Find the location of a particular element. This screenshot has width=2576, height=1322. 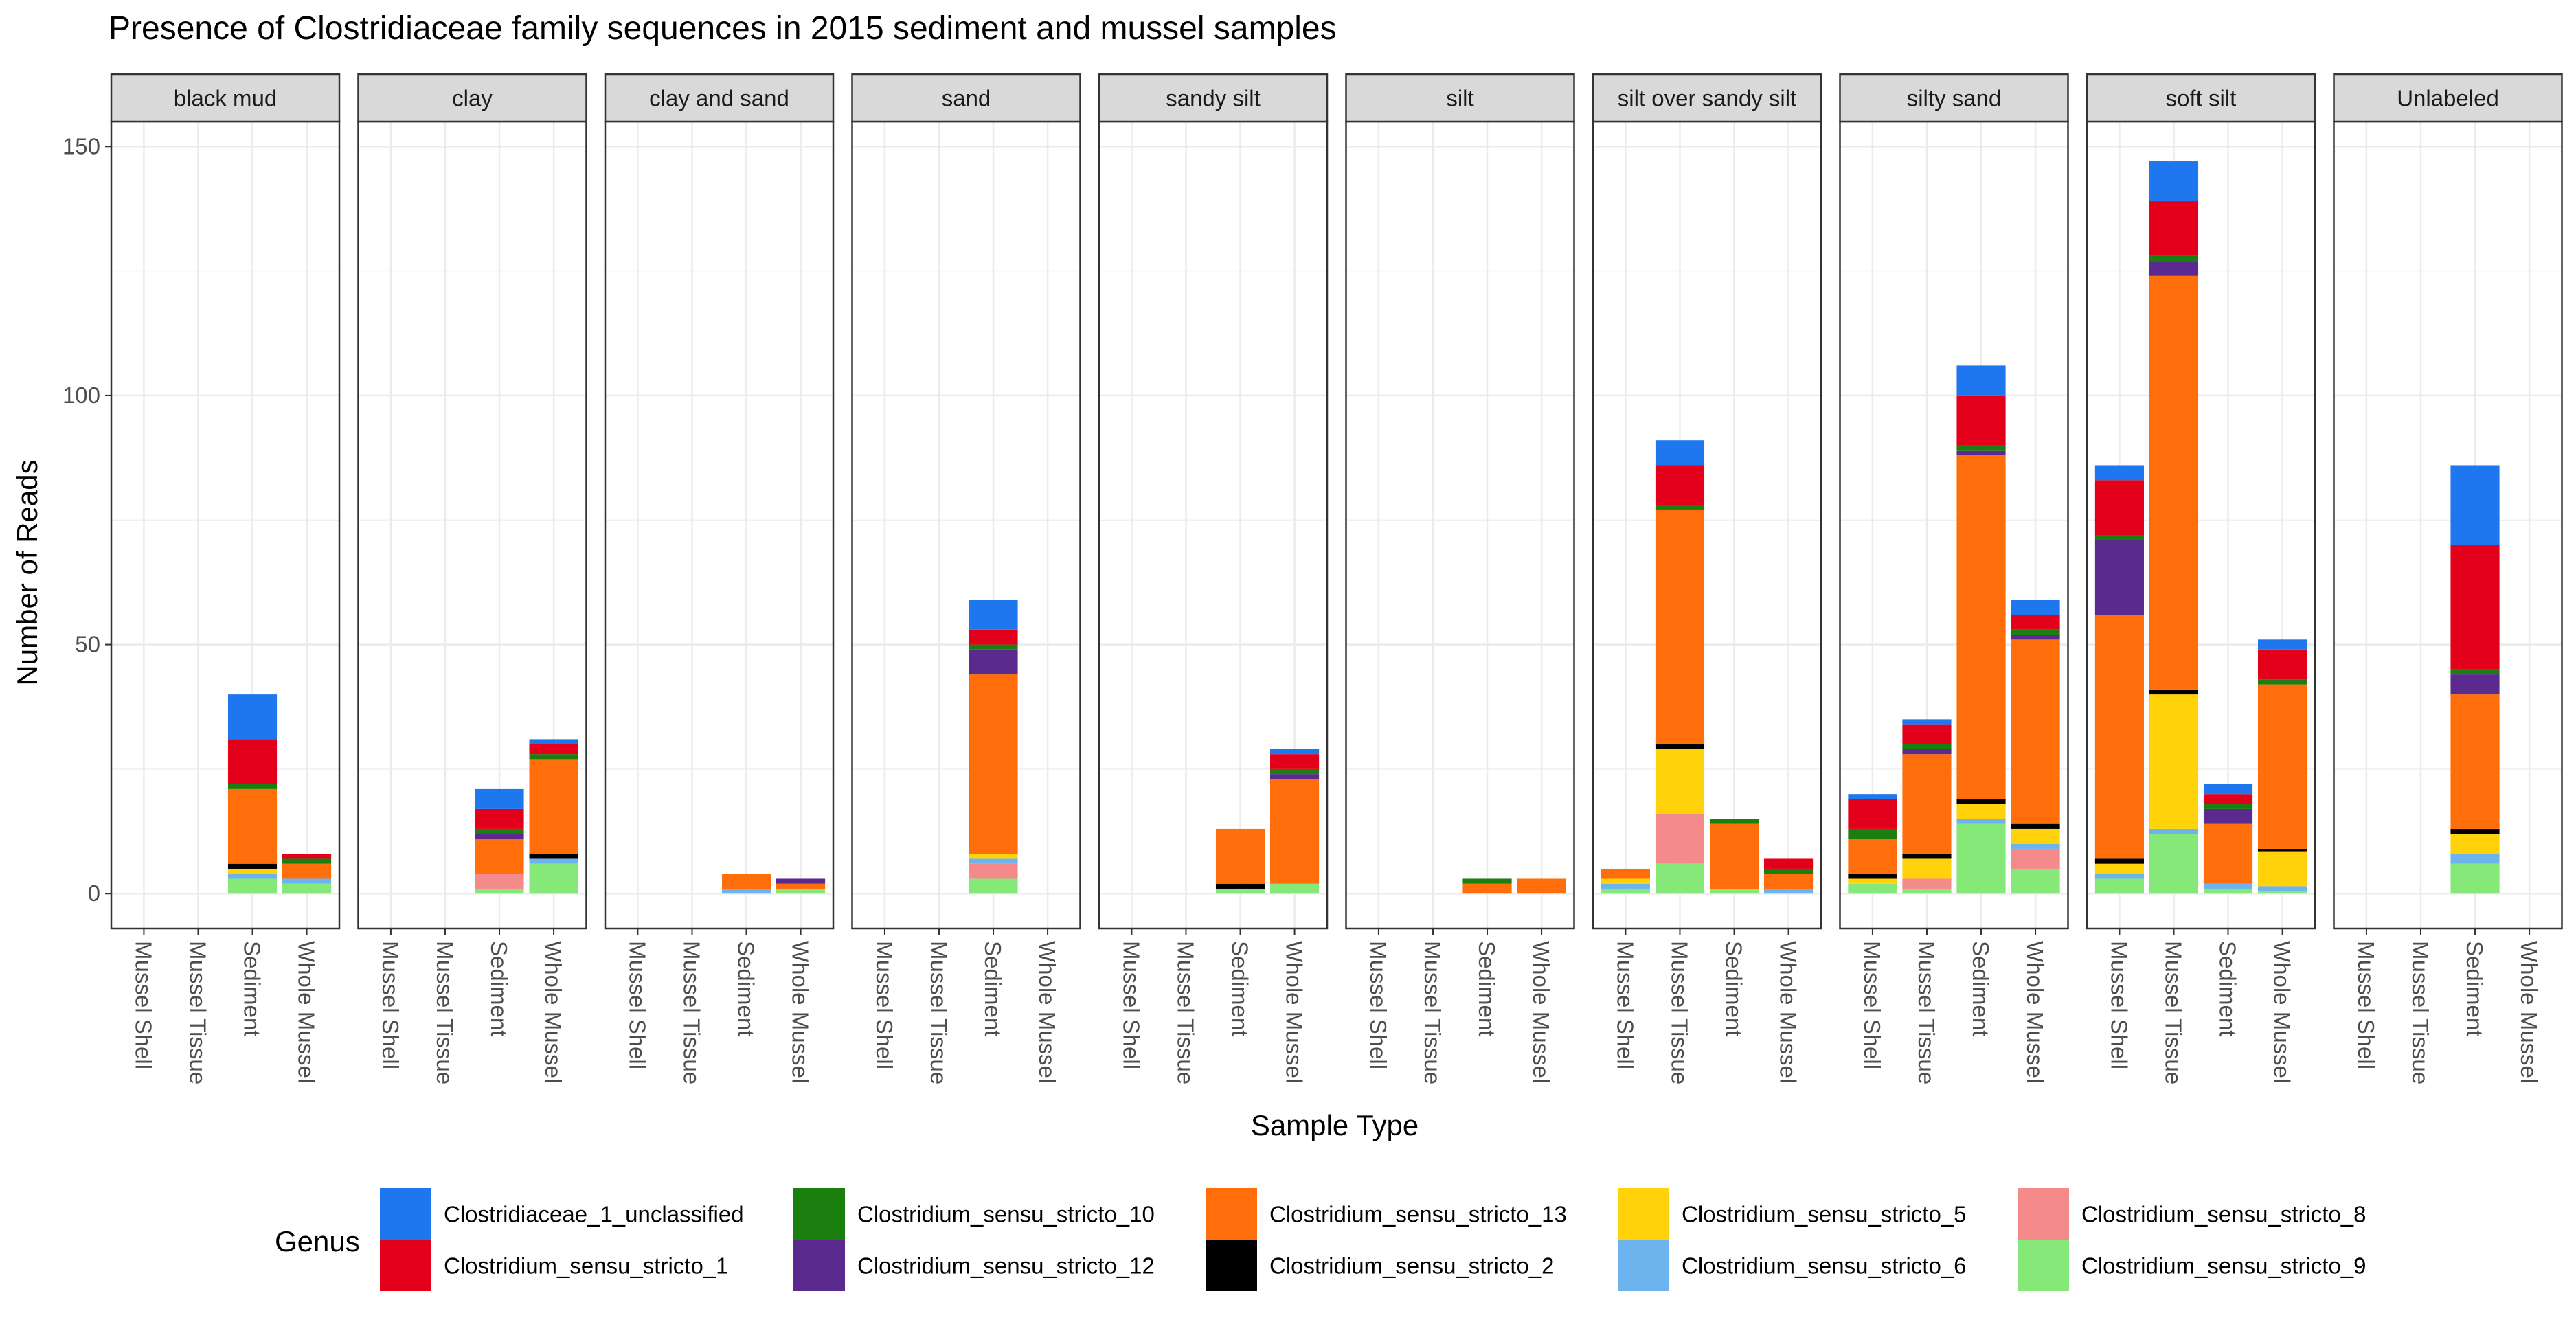

facet-strip-label: sandy silt is located at coordinates (1213, 98).